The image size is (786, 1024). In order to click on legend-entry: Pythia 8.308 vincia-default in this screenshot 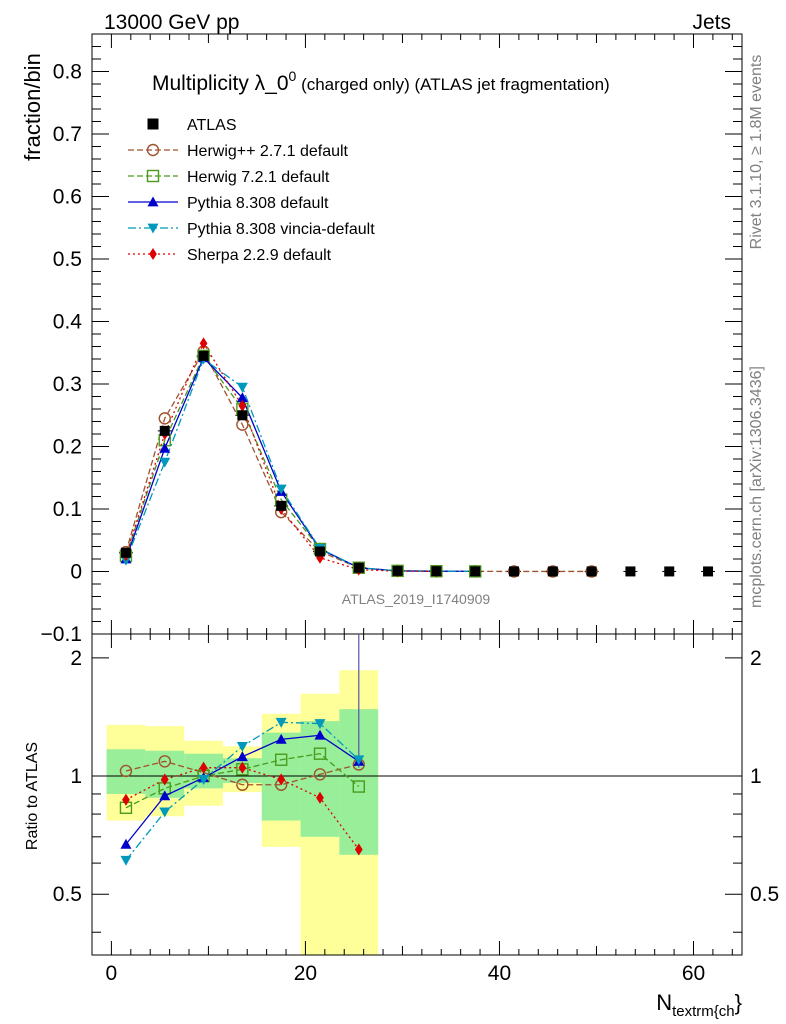, I will do `click(251, 229)`.